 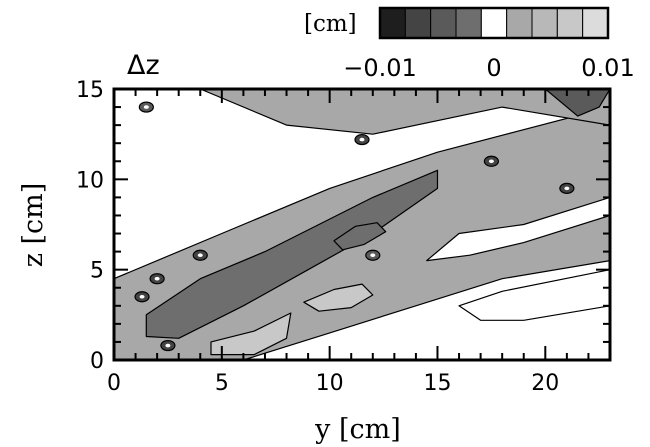 I want to click on colorbar-tick-label: 0.01, so click(x=607, y=68).